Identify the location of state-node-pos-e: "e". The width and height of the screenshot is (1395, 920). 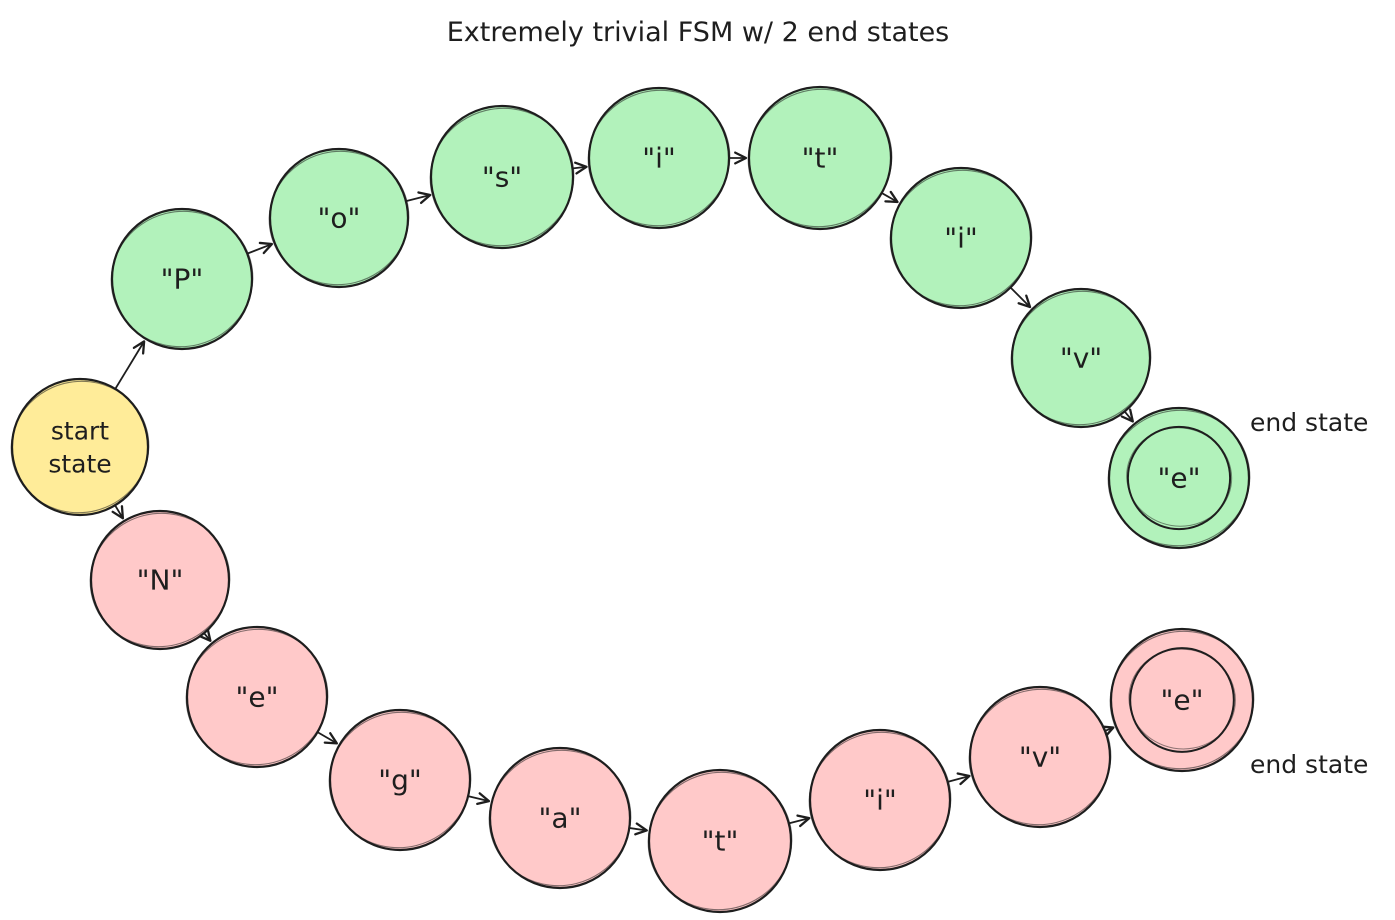
(1179, 478).